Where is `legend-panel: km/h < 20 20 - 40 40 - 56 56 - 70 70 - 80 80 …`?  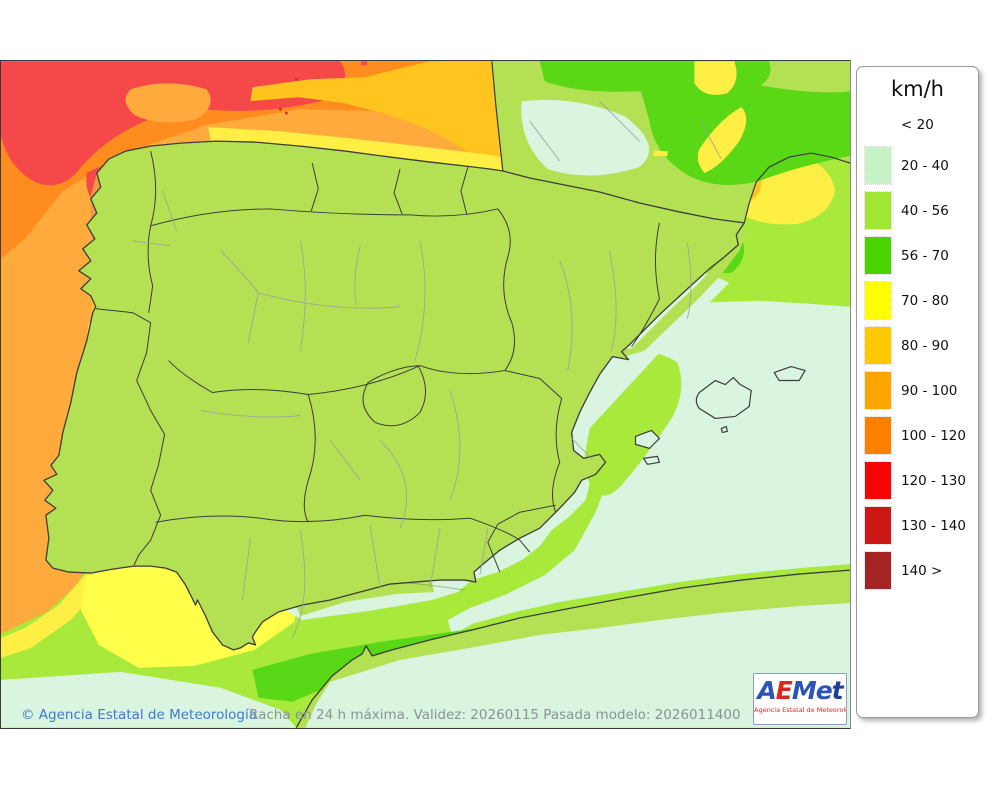 legend-panel: km/h < 20 20 - 40 40 - 56 56 - 70 70 - 80 80 … is located at coordinates (917, 392).